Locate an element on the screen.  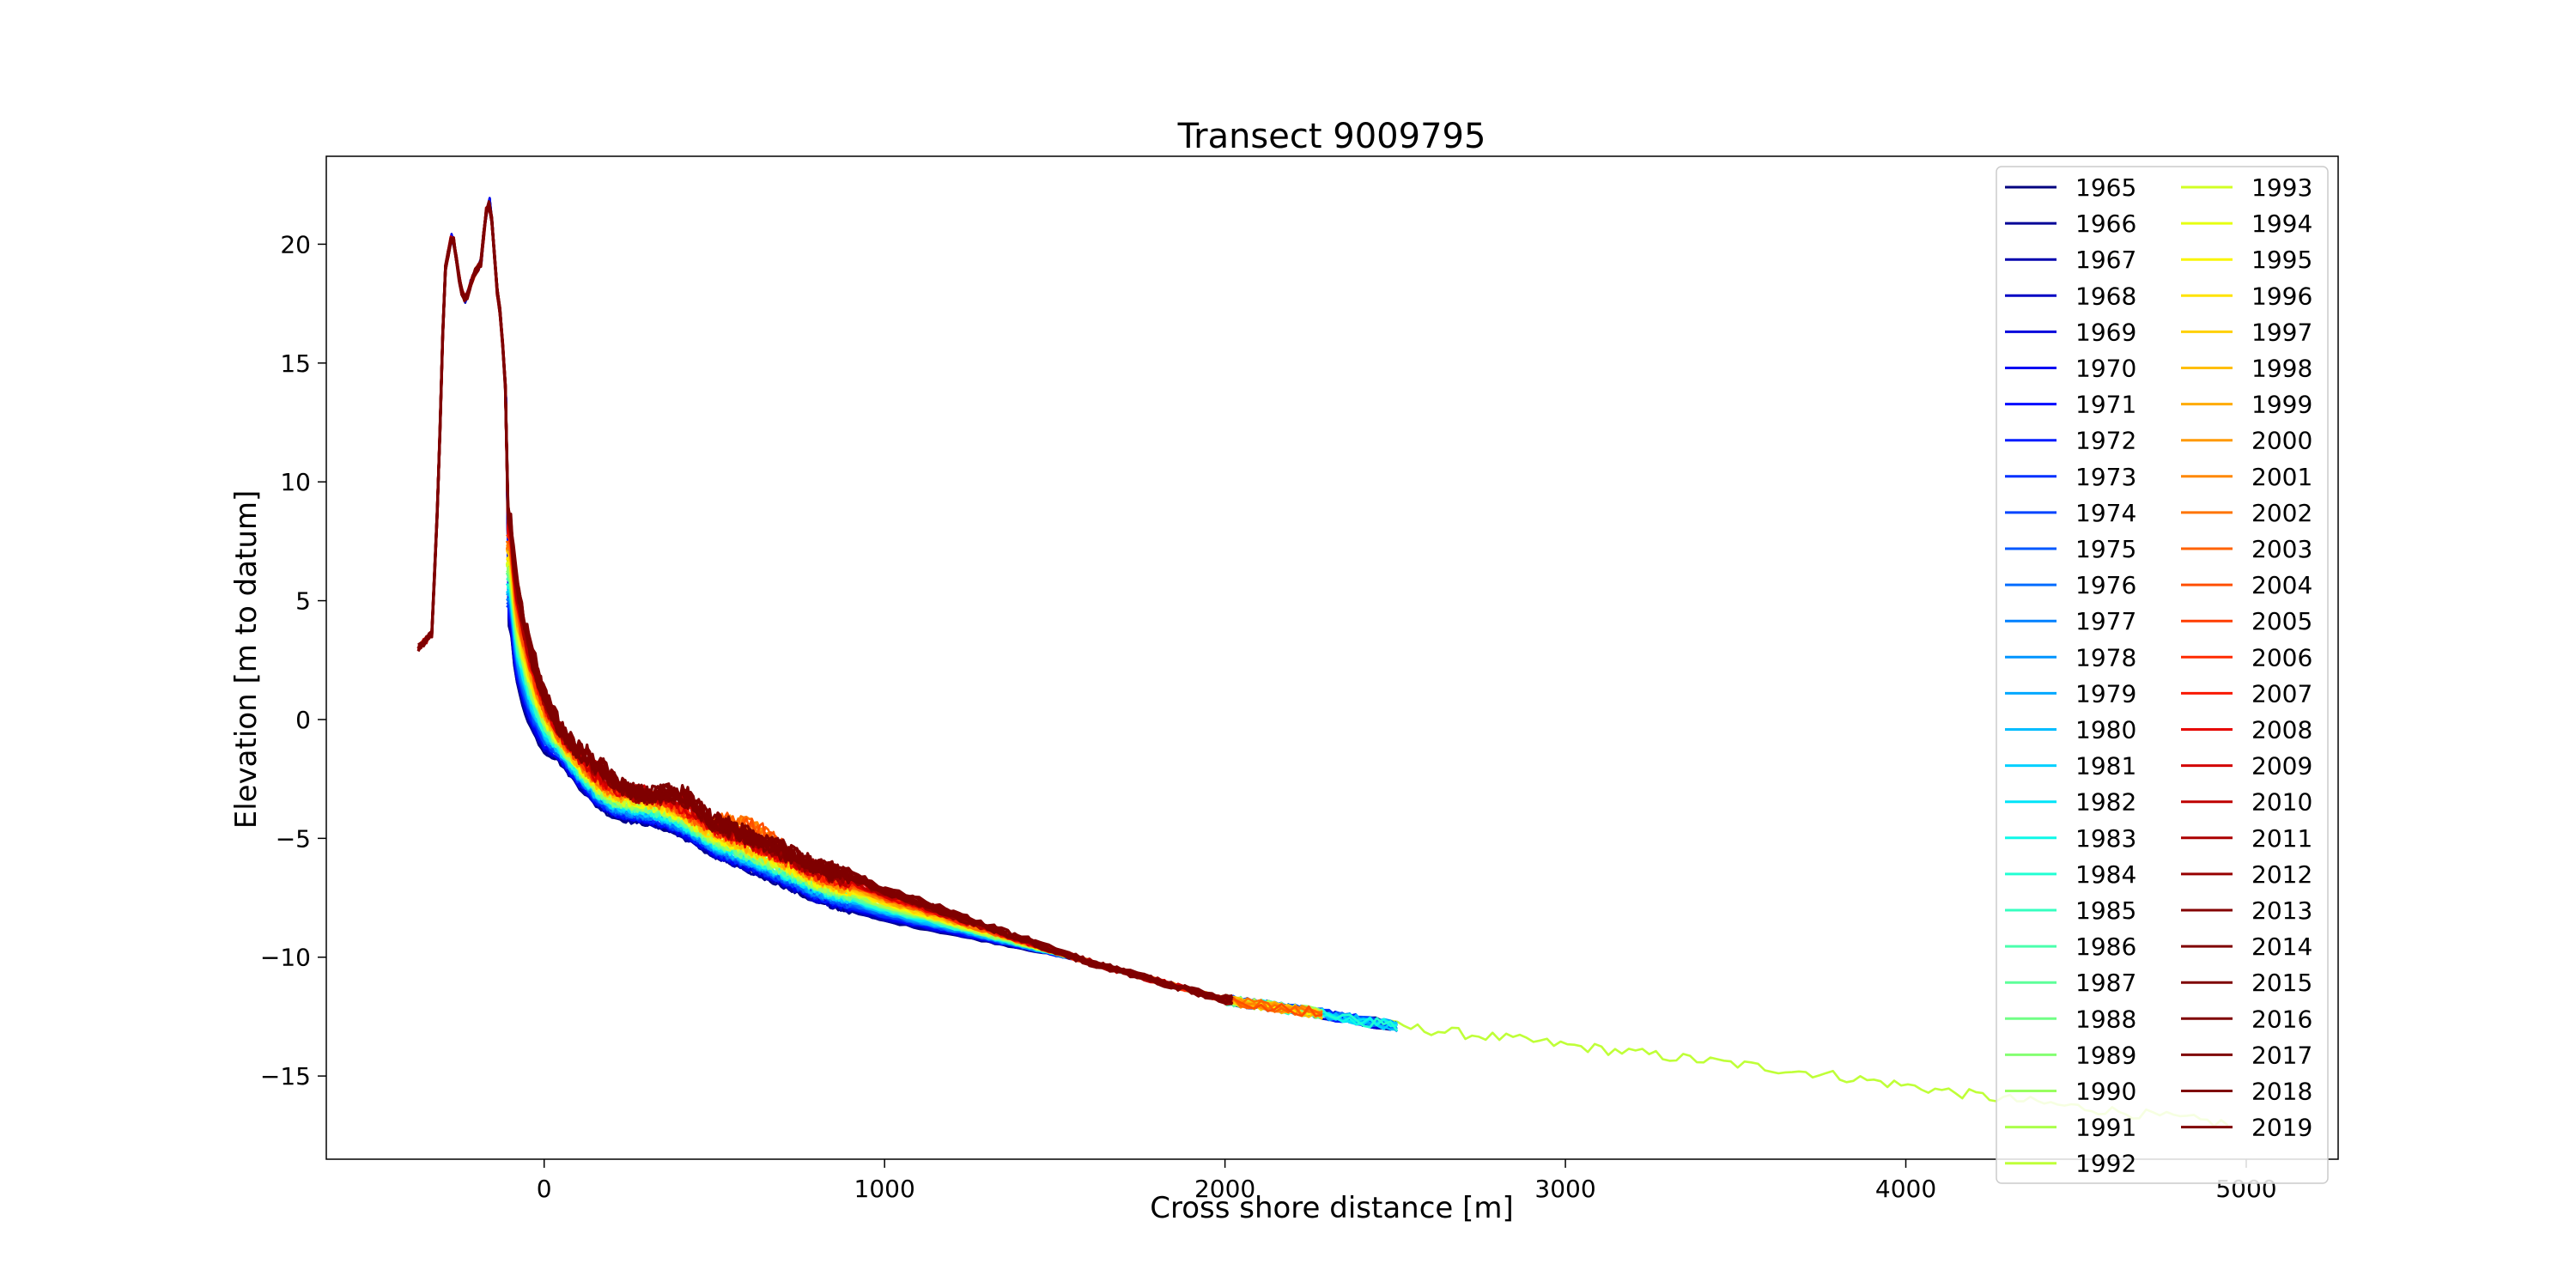
legend-label-1967: 1967 is located at coordinates (2105, 260).